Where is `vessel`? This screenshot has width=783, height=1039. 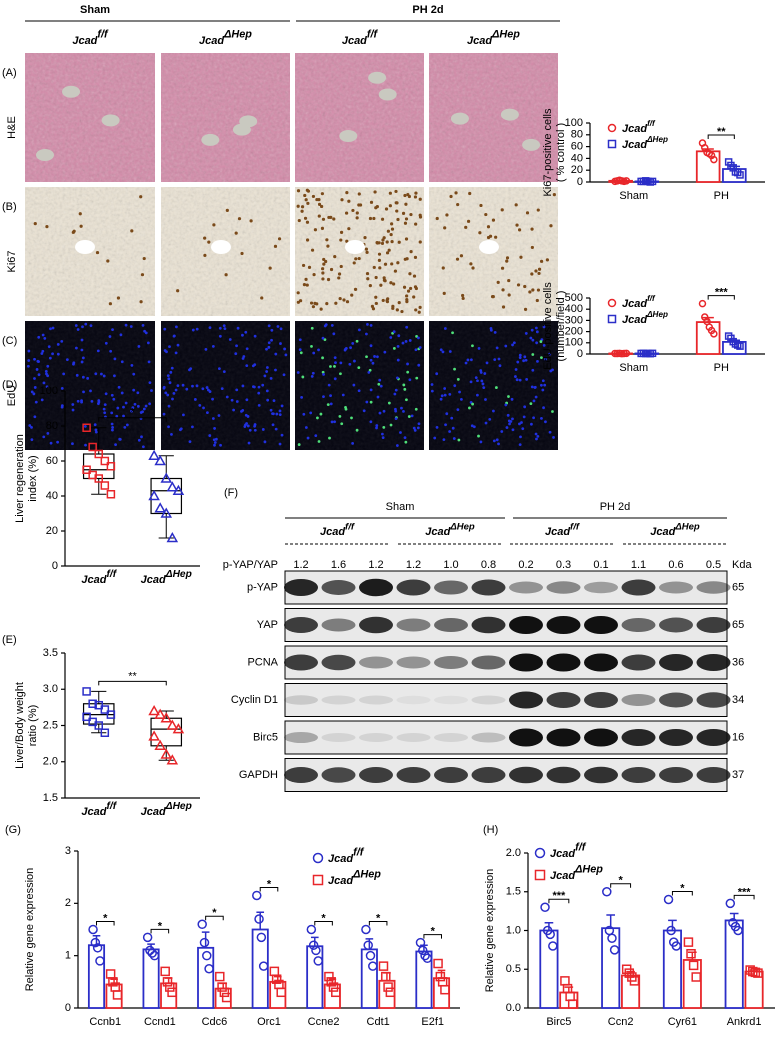
vessel is located at coordinates (531, 144).